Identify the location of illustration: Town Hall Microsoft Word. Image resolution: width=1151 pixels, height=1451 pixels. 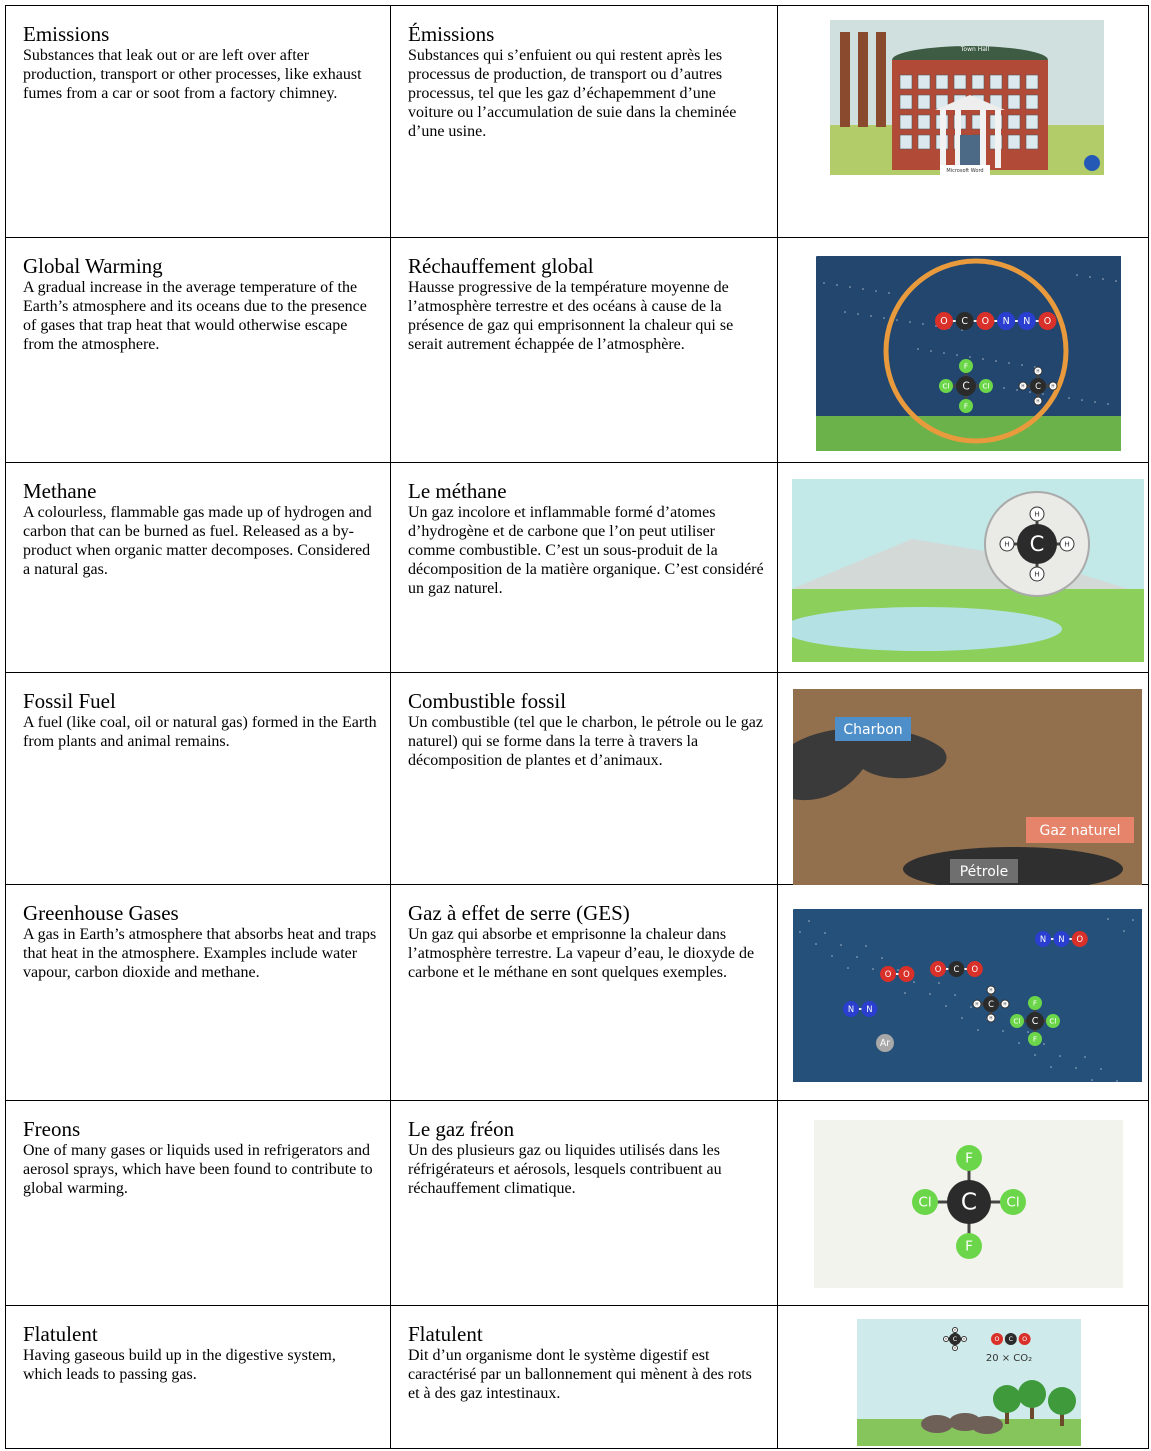
(967, 97).